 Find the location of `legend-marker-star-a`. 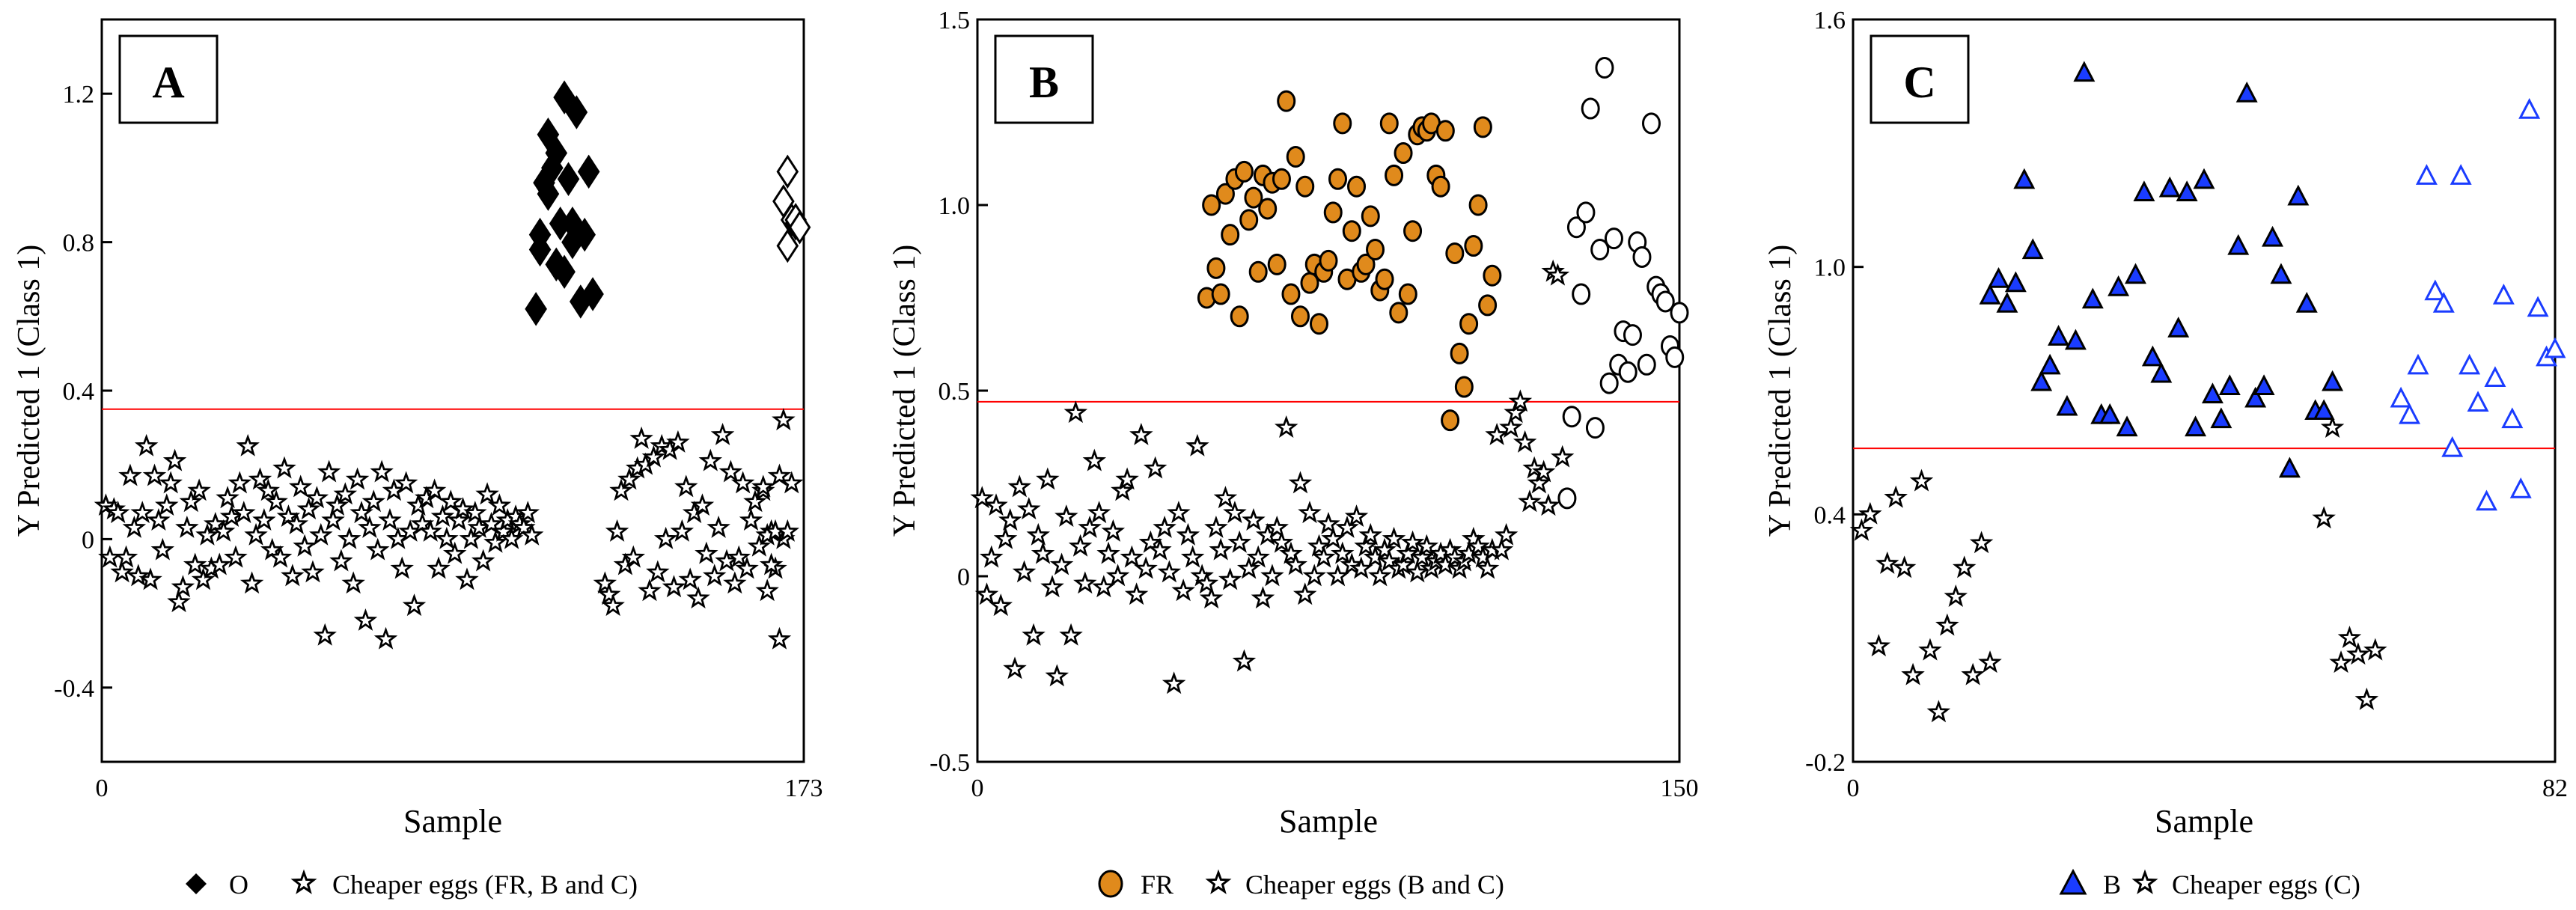

legend-marker-star-a is located at coordinates (304, 882).